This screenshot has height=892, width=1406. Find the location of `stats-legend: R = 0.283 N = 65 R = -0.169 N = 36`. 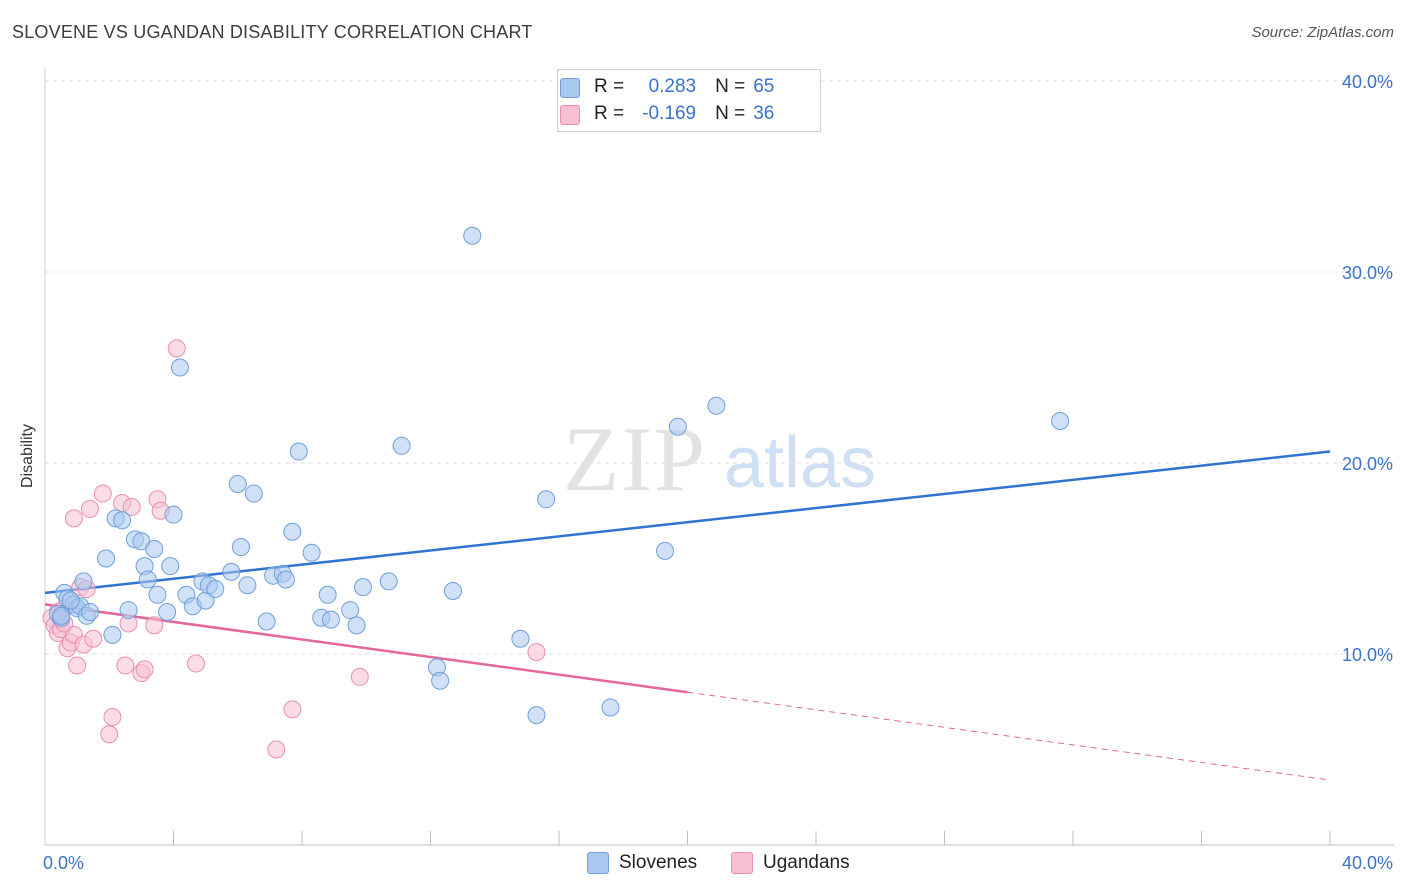

stats-legend: R = 0.283 N = 65 R = -0.169 N = 36 is located at coordinates (689, 100).